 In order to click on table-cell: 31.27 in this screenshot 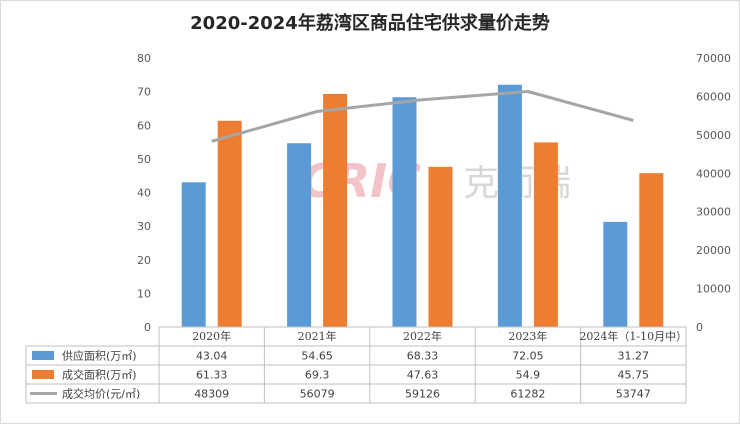, I will do `click(634, 356)`.